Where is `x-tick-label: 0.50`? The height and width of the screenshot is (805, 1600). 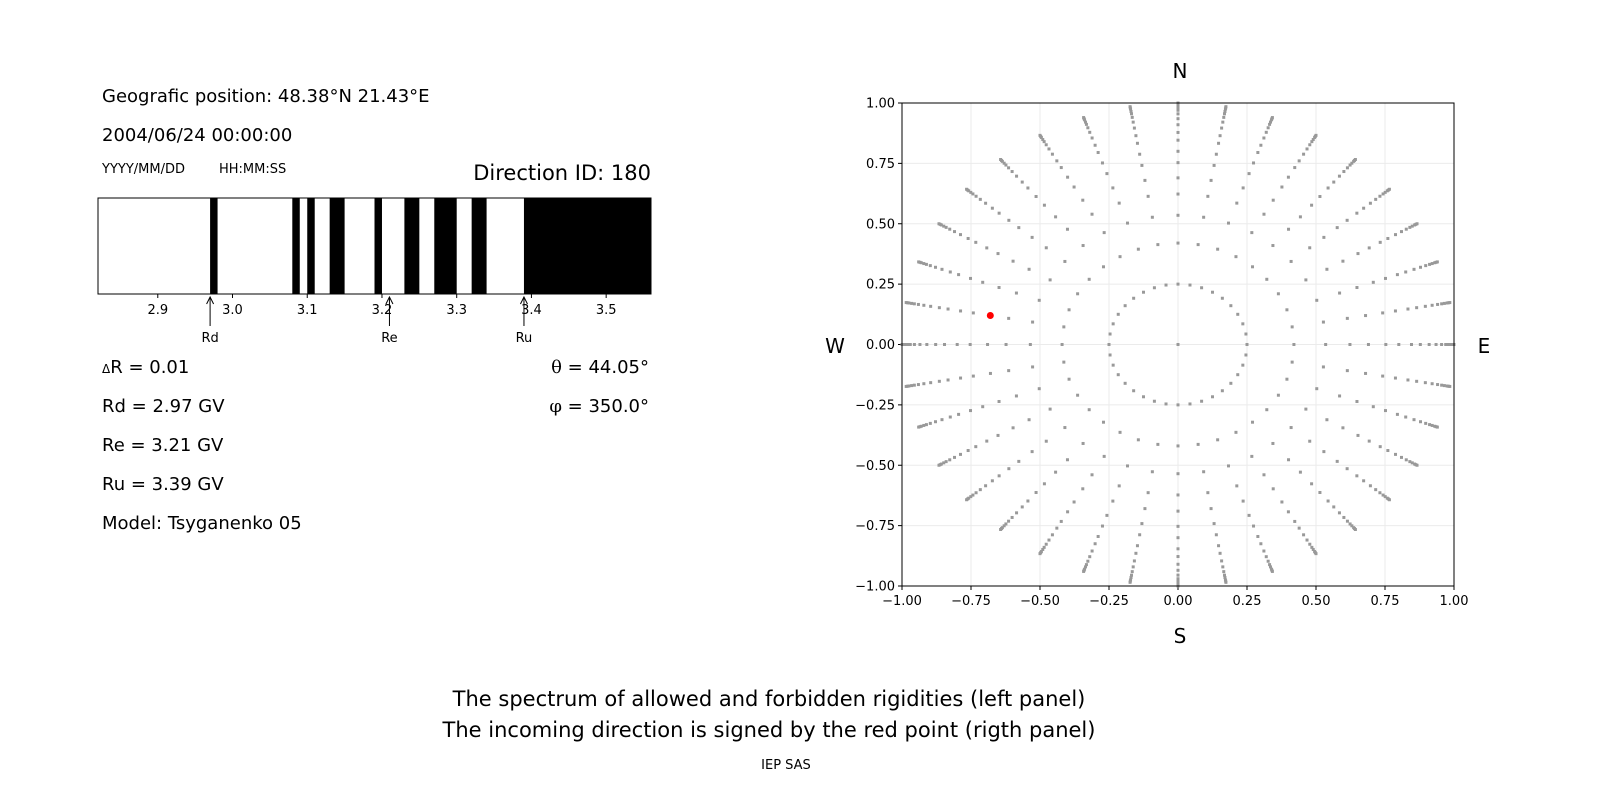 x-tick-label: 0.50 is located at coordinates (1316, 601).